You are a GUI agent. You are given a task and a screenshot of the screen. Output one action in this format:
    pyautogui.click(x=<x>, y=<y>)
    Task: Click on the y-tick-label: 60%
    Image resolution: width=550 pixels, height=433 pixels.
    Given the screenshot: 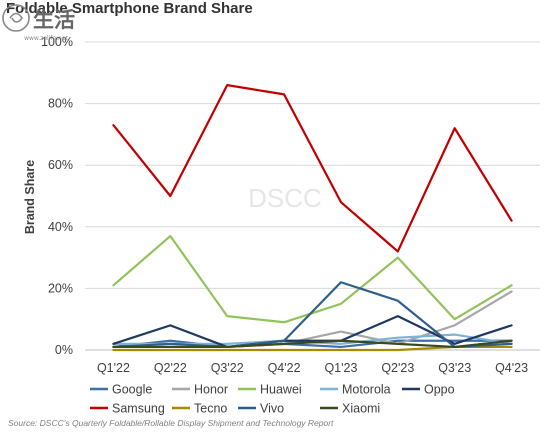 What is the action you would take?
    pyautogui.click(x=60, y=165)
    